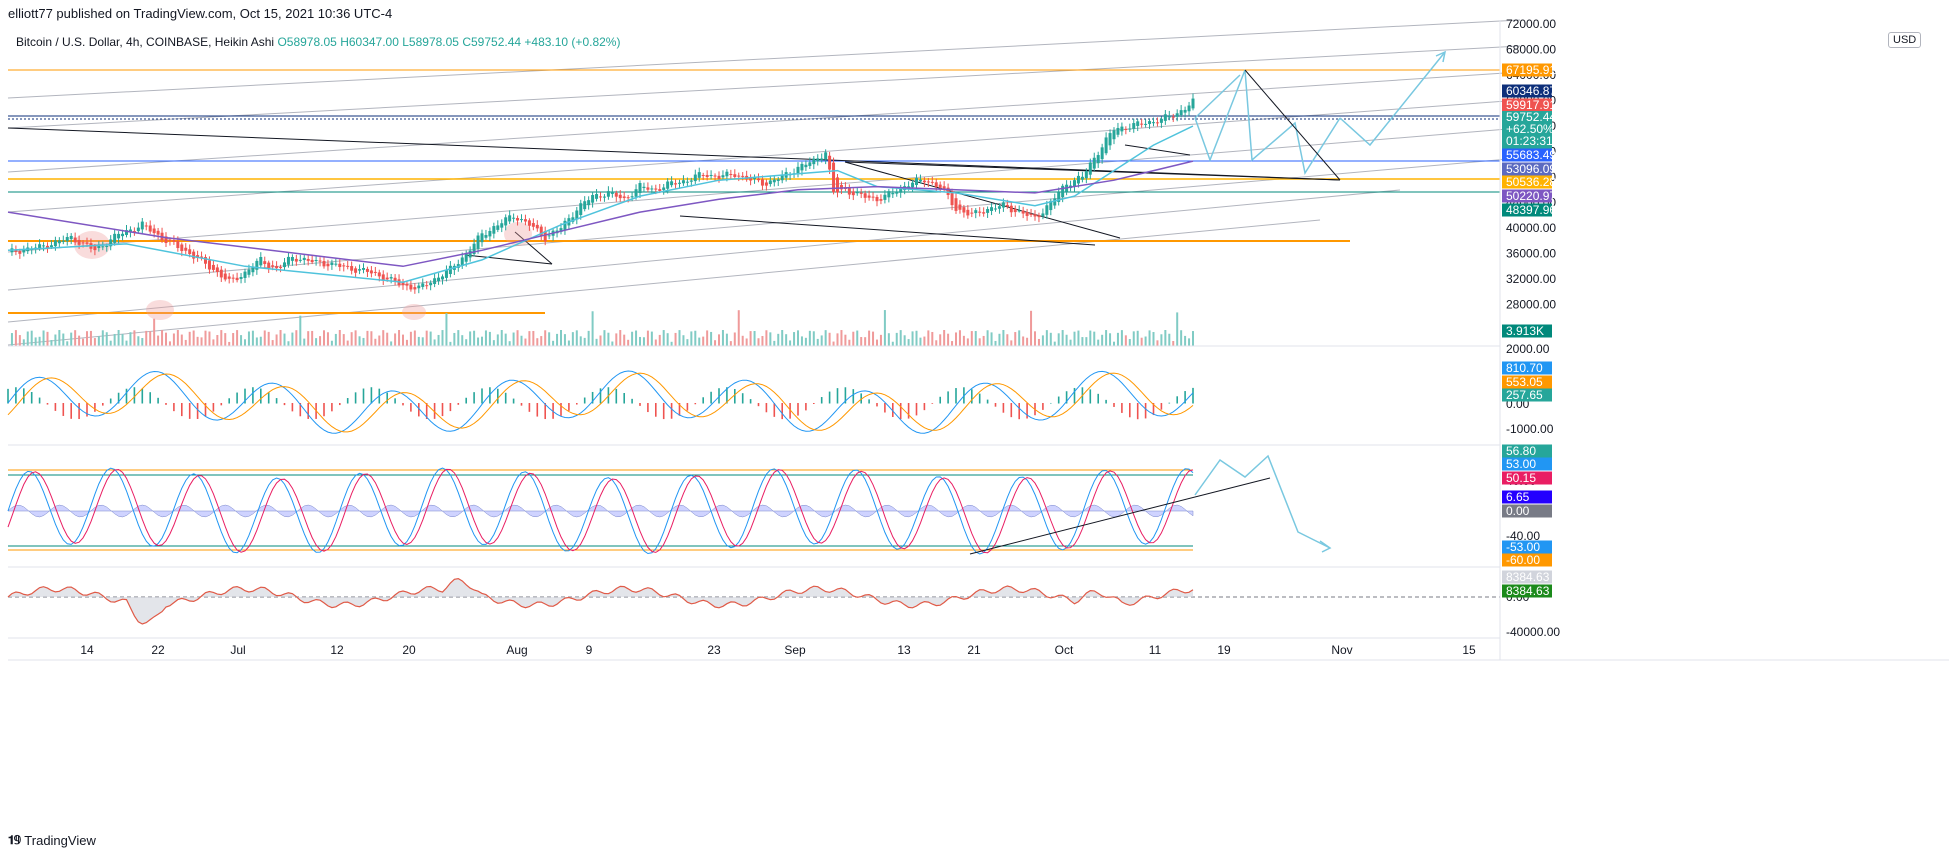 The width and height of the screenshot is (1949, 859). What do you see at coordinates (1531, 210) in the screenshot?
I see `price-tag: 48397.96` at bounding box center [1531, 210].